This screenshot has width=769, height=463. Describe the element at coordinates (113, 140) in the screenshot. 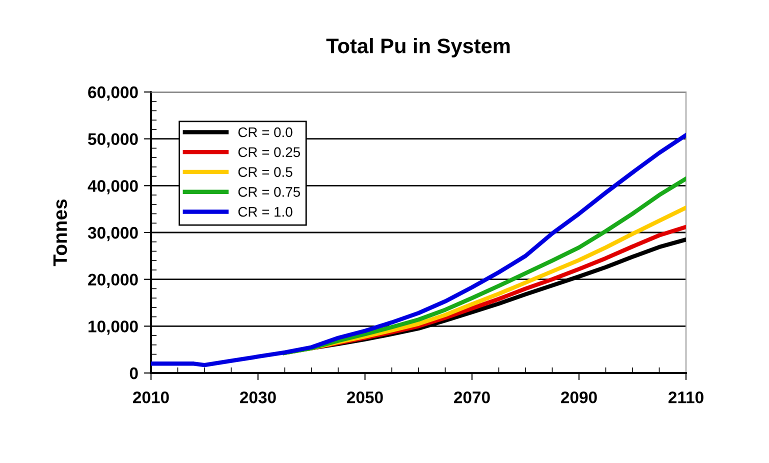

I see `y-tick-label: 50,000` at that location.